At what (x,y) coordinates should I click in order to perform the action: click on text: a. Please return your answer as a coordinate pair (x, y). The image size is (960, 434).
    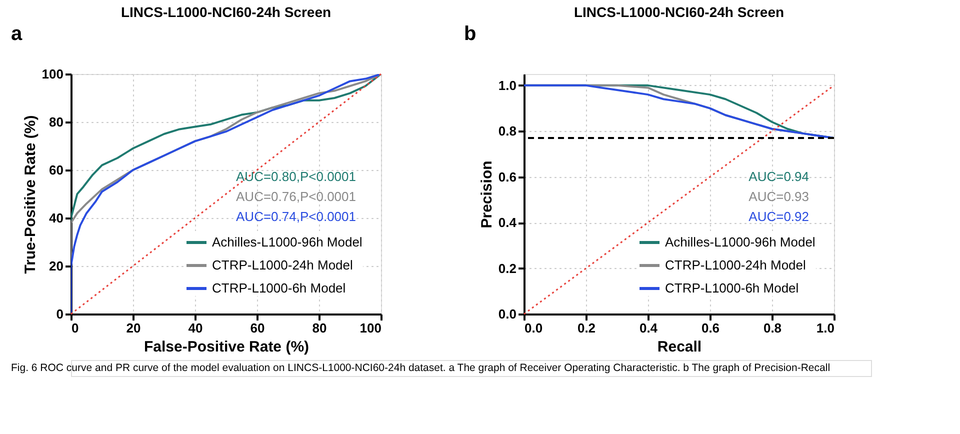
    Looking at the image, I should click on (17, 34).